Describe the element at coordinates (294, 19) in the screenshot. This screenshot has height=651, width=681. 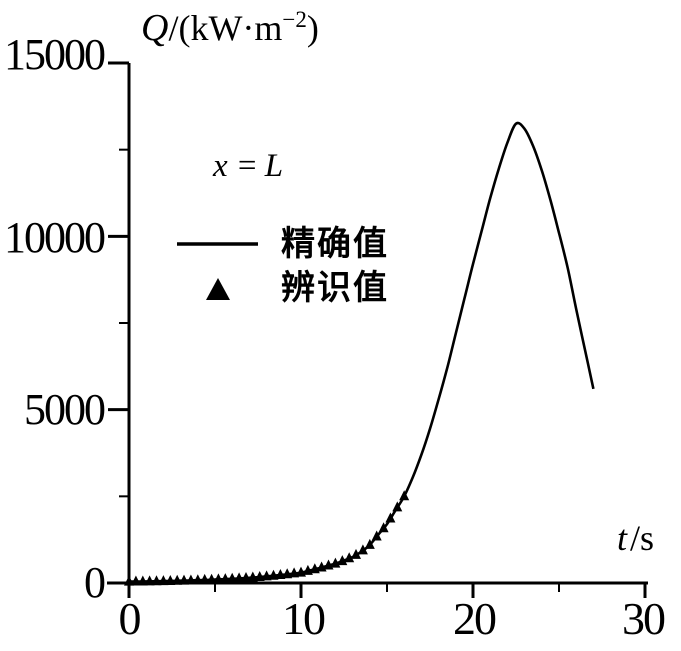
I see `y-axis-unit-exponent: −2` at that location.